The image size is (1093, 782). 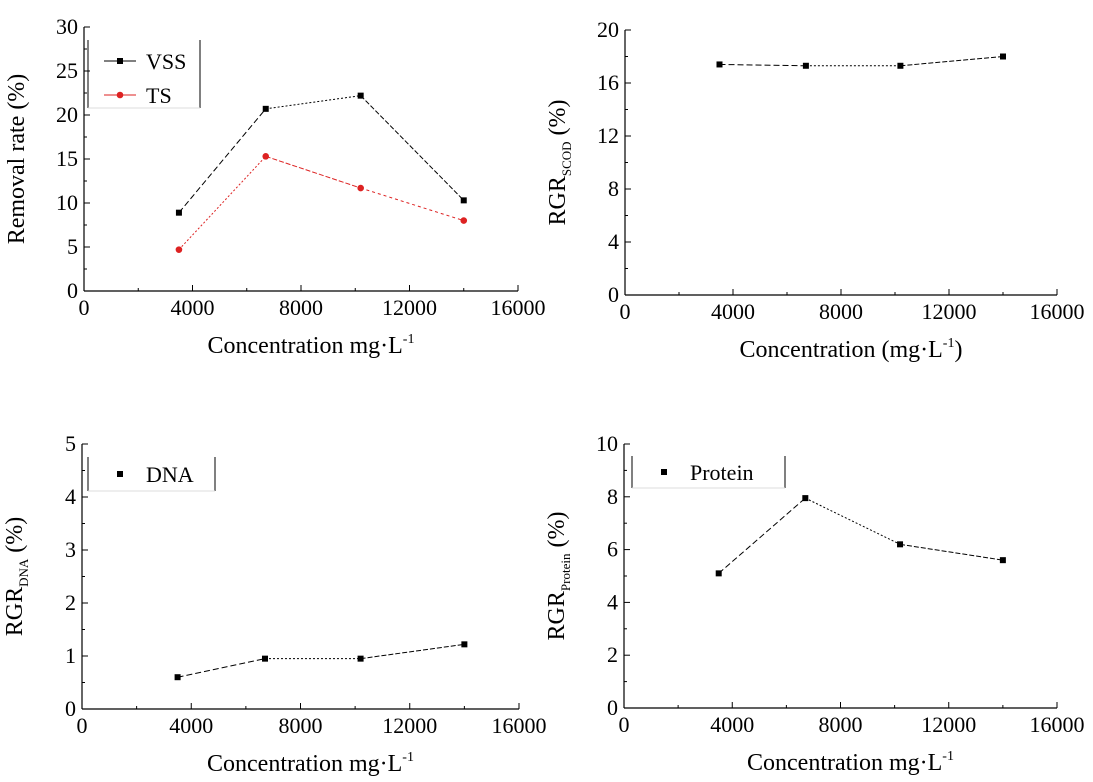 I want to click on y-tick-label: 2, so click(x=70, y=602).